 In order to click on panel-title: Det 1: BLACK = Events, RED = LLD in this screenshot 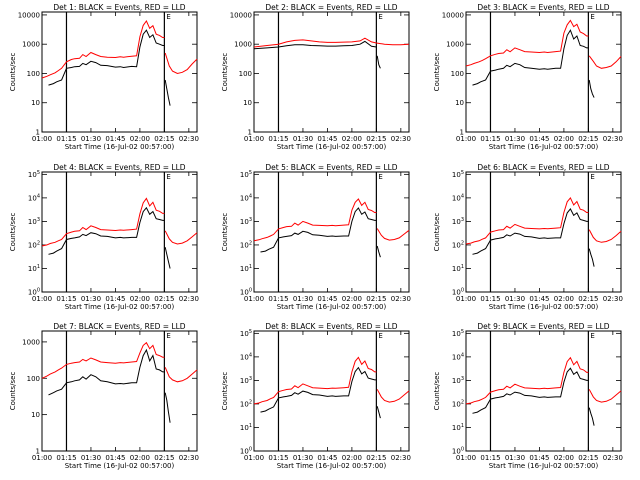, I will do `click(119, 7)`.